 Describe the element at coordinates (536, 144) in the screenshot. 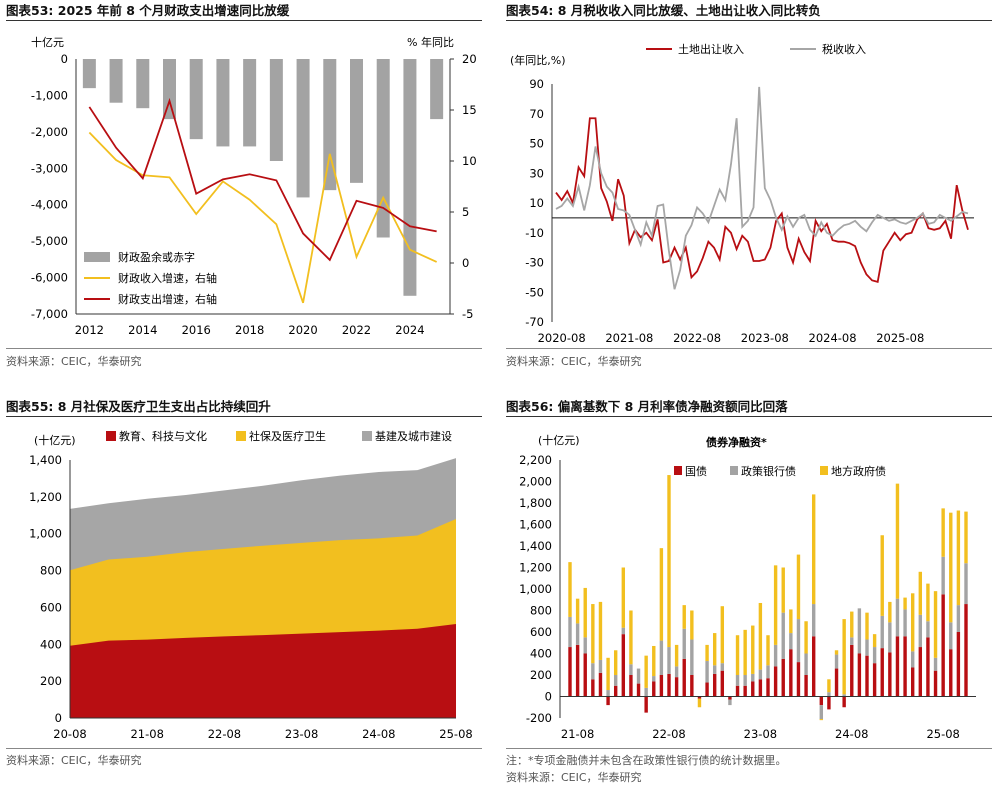

I see `y-tick-label: 50` at that location.